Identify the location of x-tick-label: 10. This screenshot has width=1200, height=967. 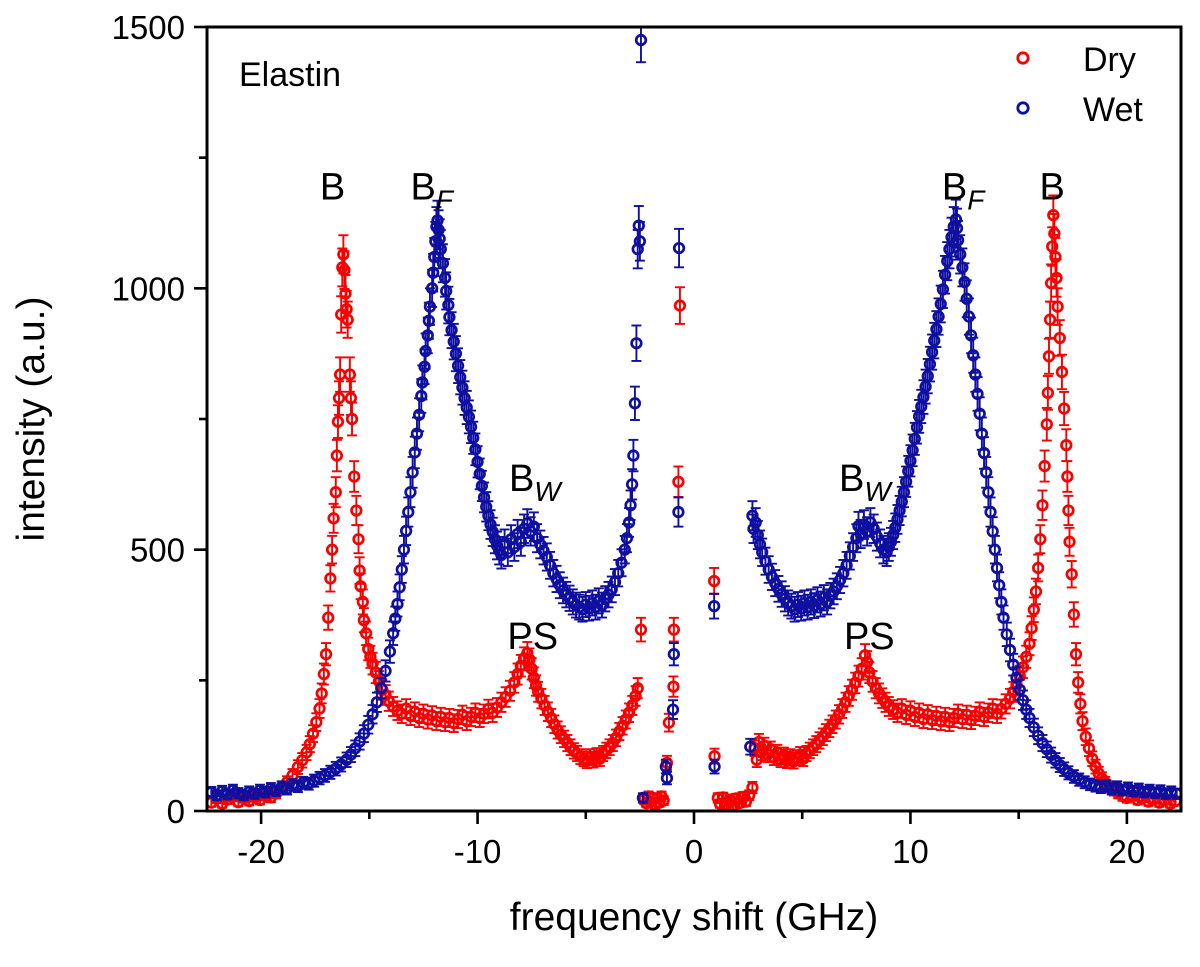
(910, 851).